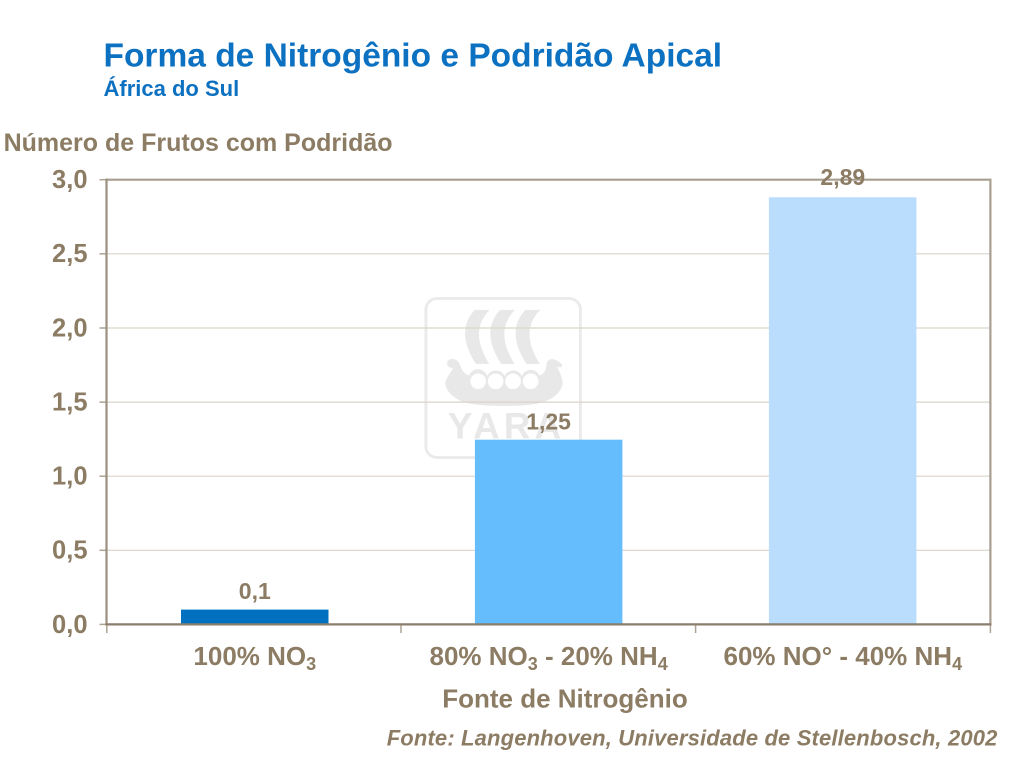 Image resolution: width=1010 pixels, height=757 pixels. What do you see at coordinates (548, 657) in the screenshot?
I see `svg-text: 80% NO3 - 20% NH4` at bounding box center [548, 657].